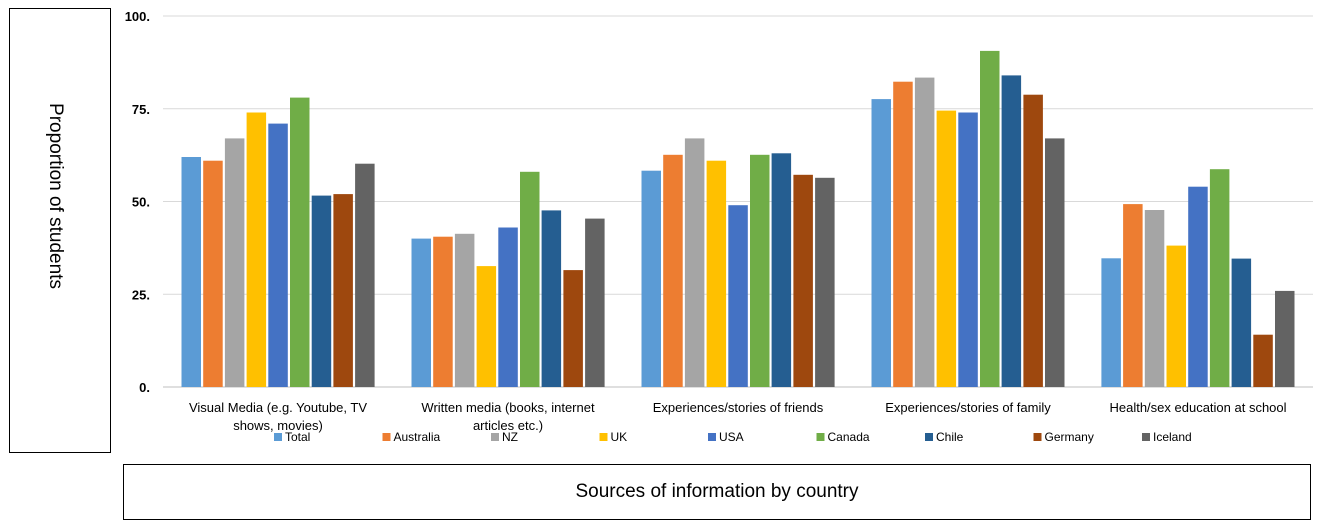 Image resolution: width=1321 pixels, height=520 pixels. Describe the element at coordinates (141, 109) in the screenshot. I see `y-tick-label: 75.` at that location.